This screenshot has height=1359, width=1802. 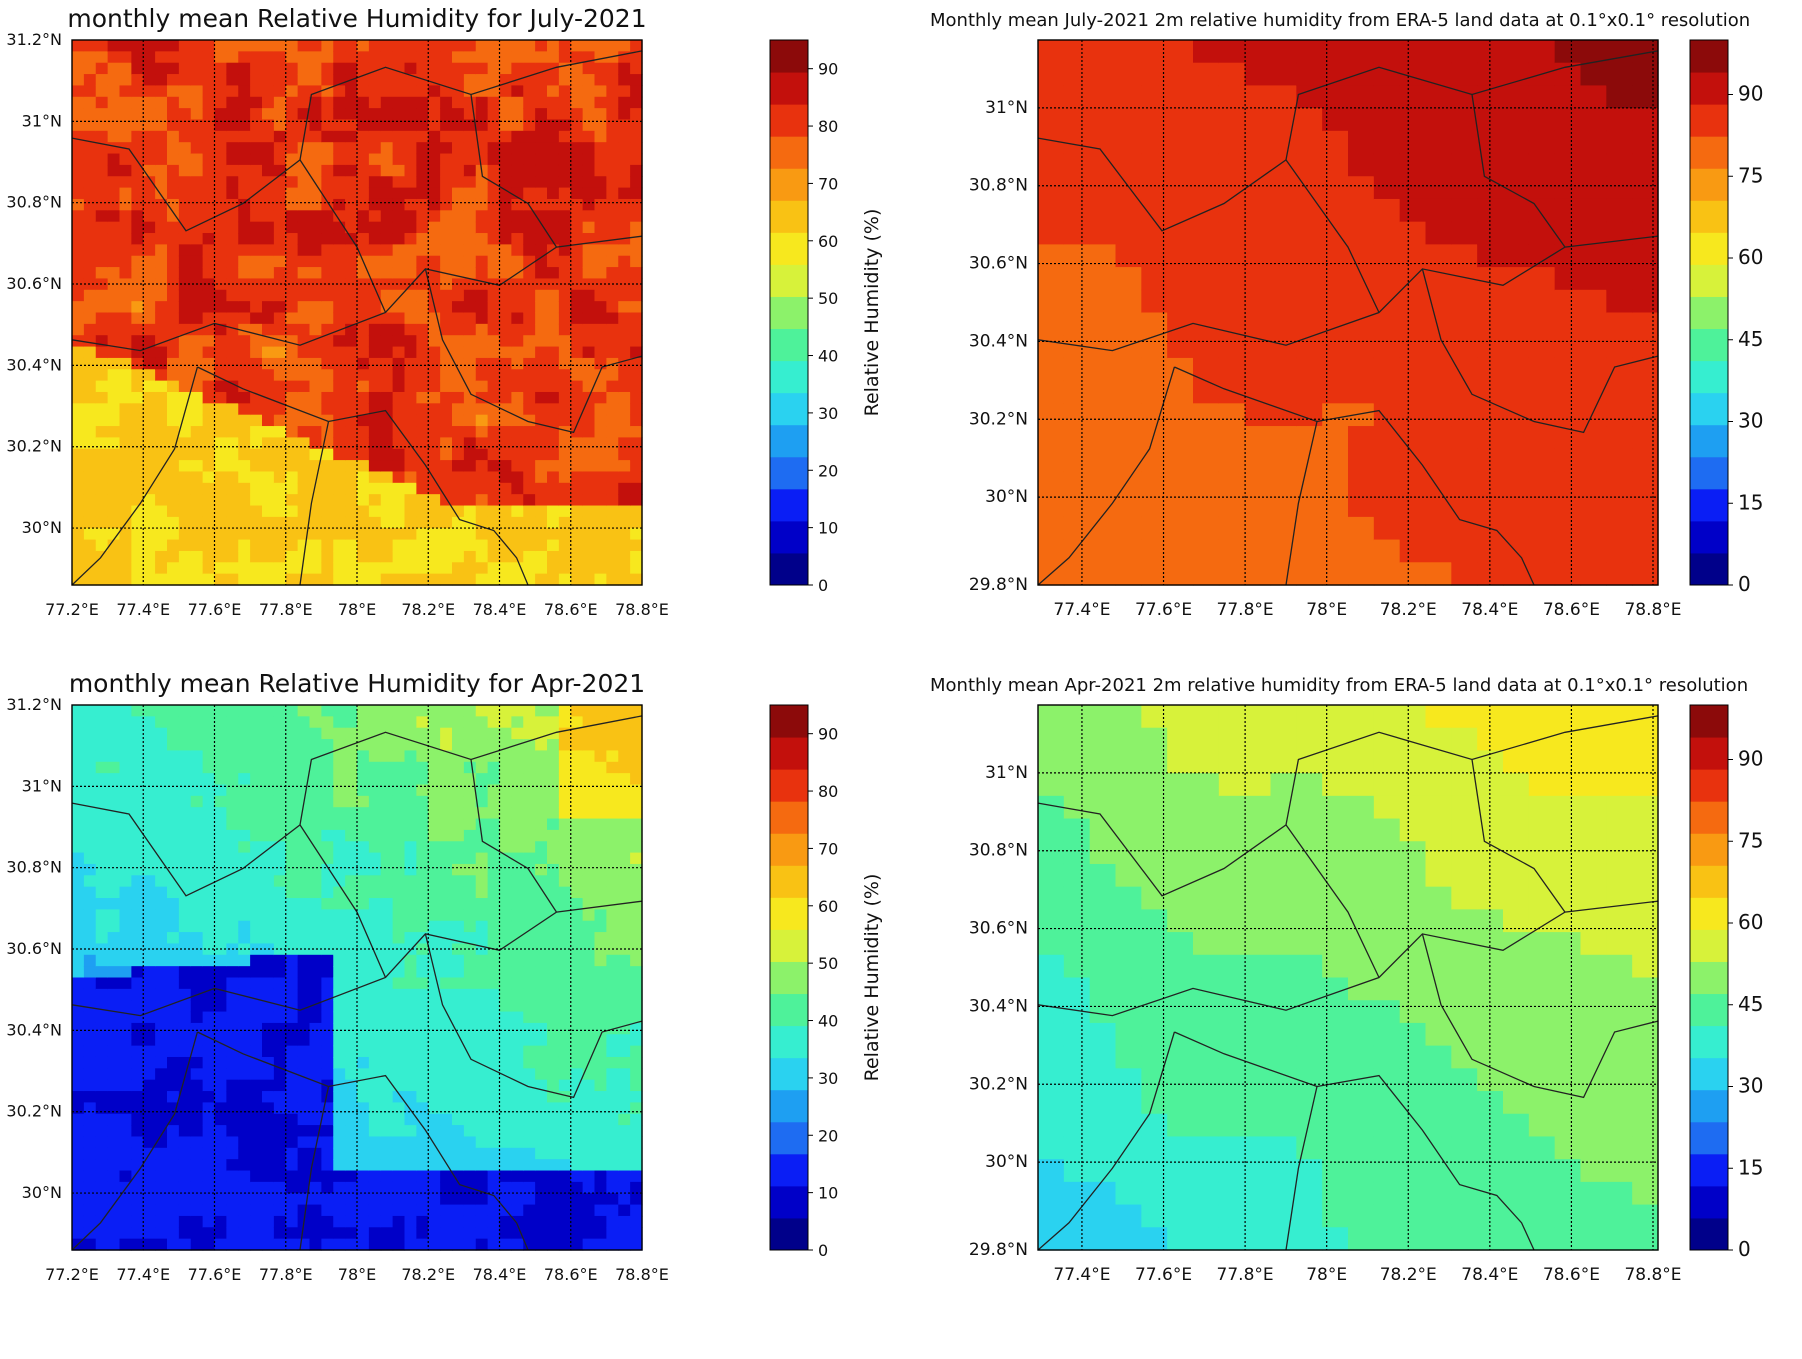 I want to click on colorbar-tick-label: 75, so click(x=1750, y=175).